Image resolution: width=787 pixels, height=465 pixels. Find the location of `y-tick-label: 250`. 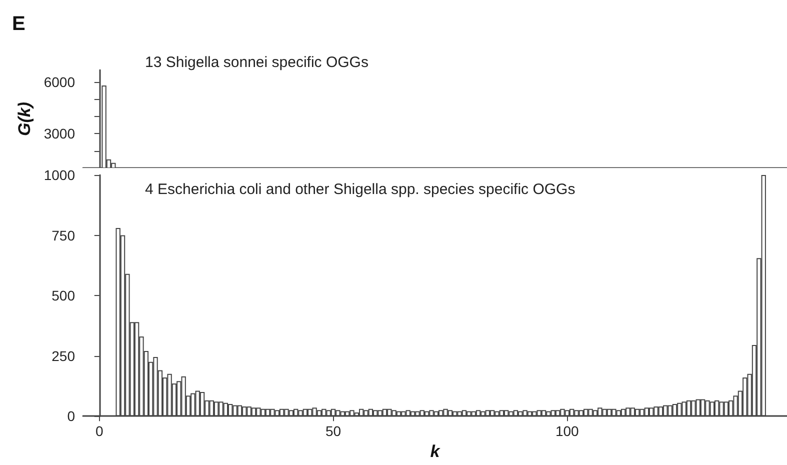

y-tick-label: 250 is located at coordinates (64, 356).